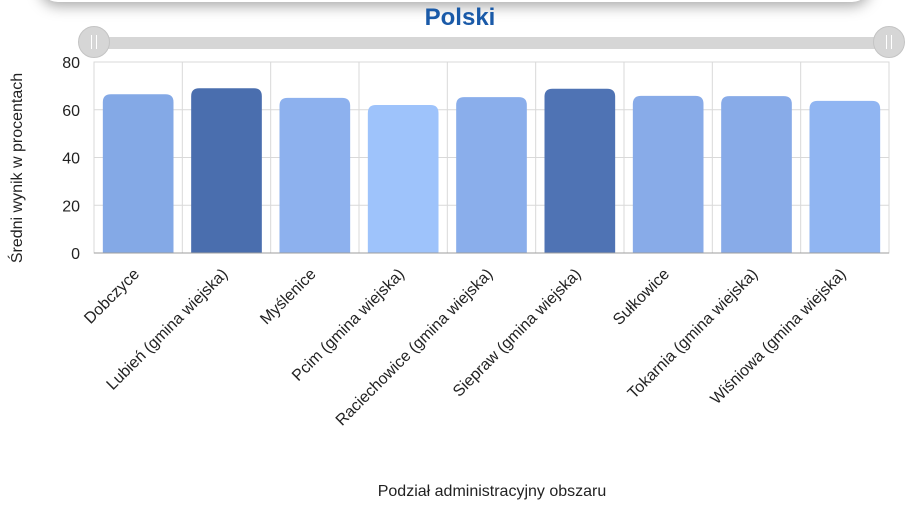 The image size is (920, 516). I want to click on header-shadow, so click(455, 1).